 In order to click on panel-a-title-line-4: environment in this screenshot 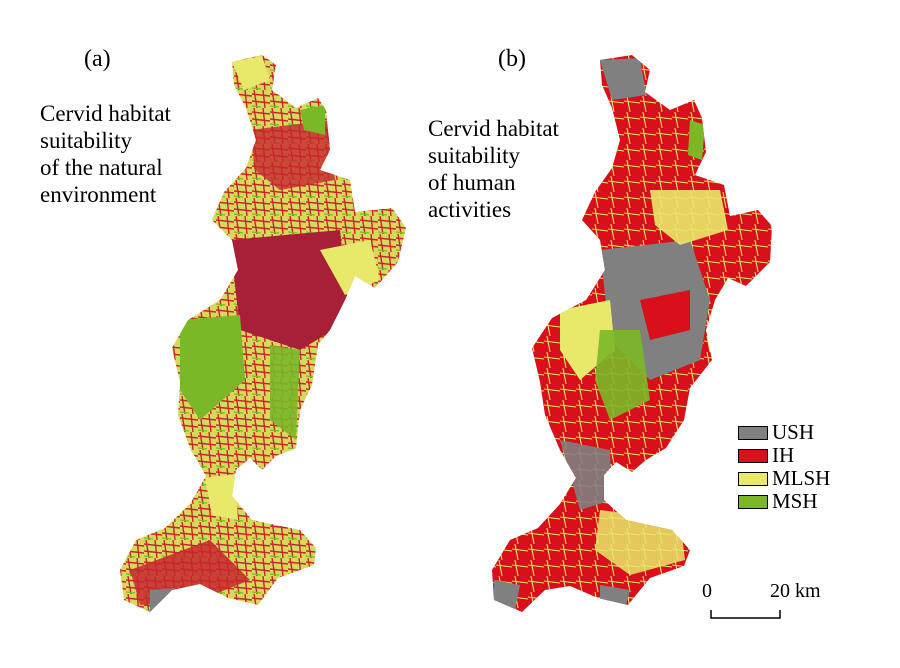, I will do `click(98, 194)`.